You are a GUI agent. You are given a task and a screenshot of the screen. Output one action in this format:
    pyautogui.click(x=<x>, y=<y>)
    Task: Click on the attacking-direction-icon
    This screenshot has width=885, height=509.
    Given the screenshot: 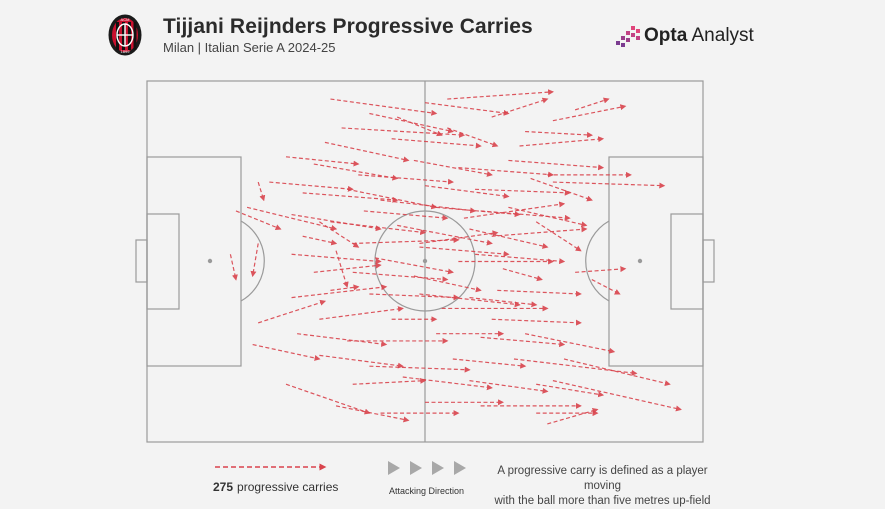 What is the action you would take?
    pyautogui.click(x=427, y=468)
    